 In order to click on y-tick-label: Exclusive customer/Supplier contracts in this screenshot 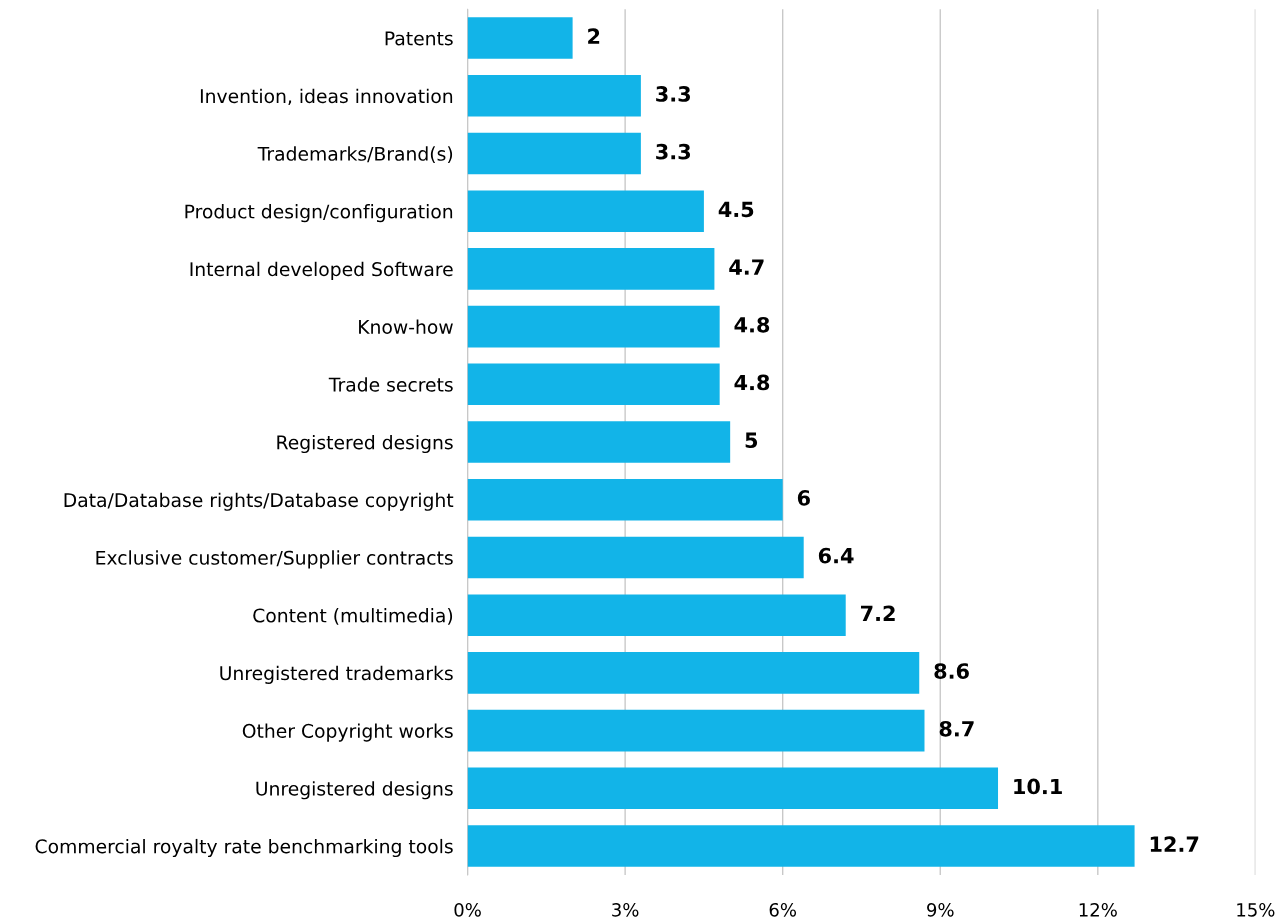, I will do `click(274, 559)`.